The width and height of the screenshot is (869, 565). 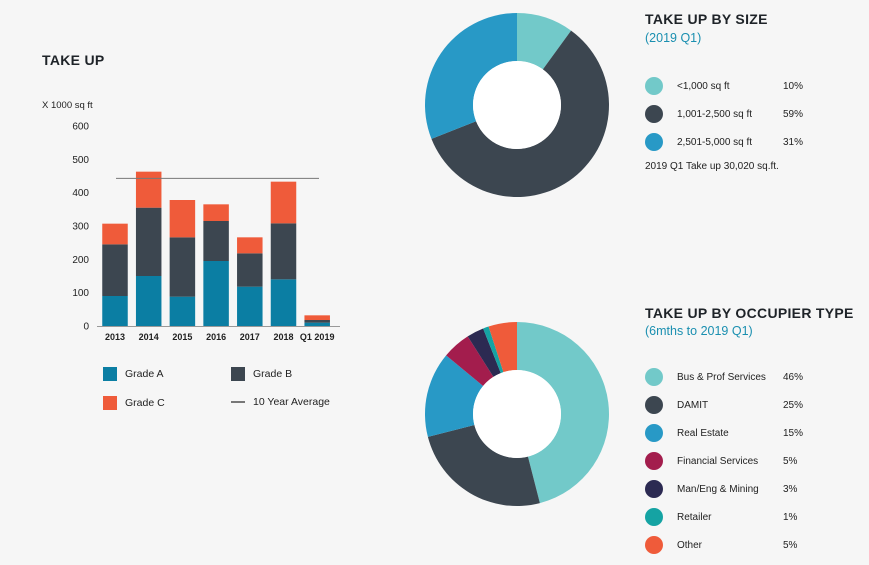 What do you see at coordinates (793, 433) in the screenshot?
I see `occupier-legend-pct: 15%` at bounding box center [793, 433].